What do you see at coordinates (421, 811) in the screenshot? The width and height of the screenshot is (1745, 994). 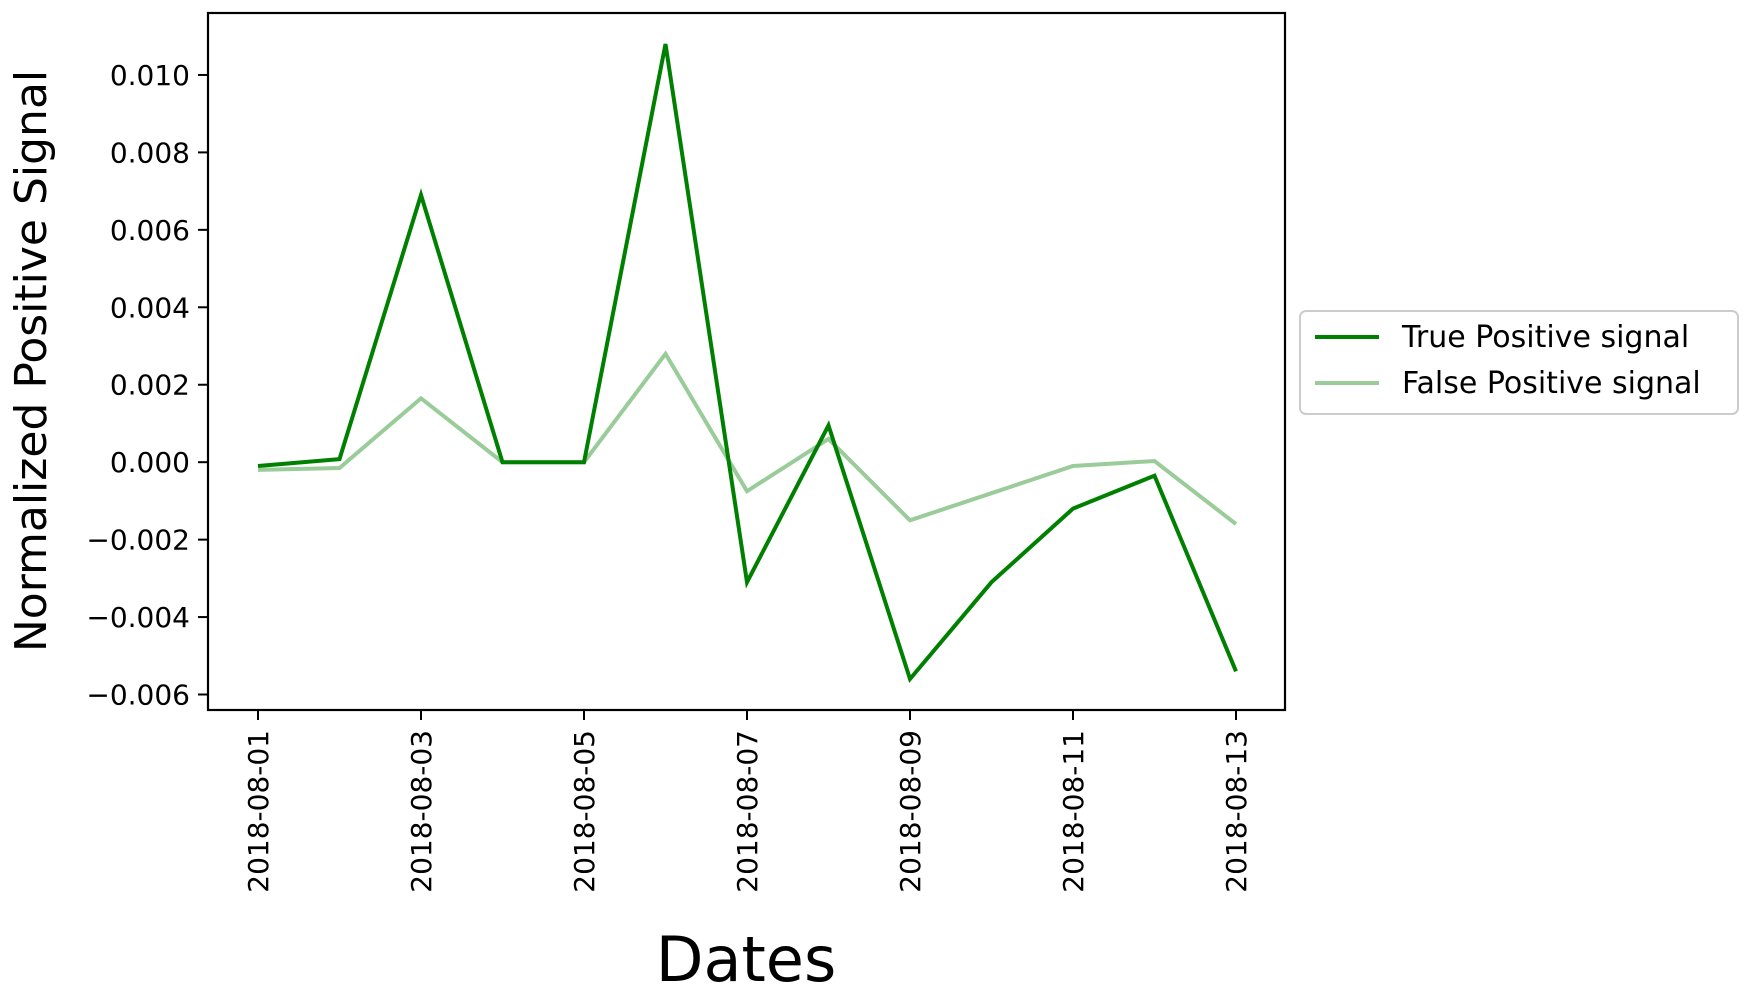 I see `x-tick-label: 2018-08-03` at bounding box center [421, 811].